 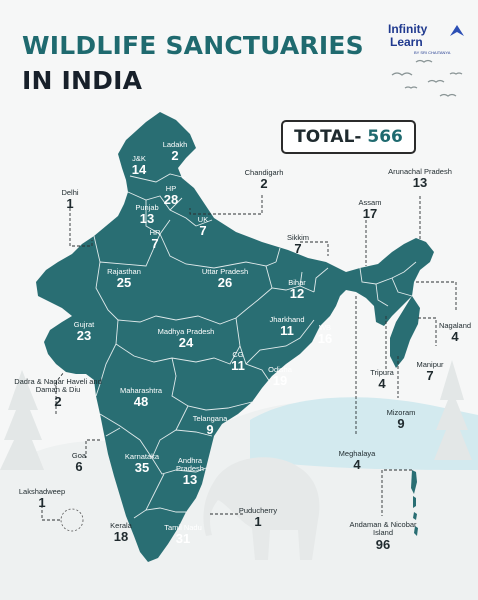 I want to click on label-telangana: Telangana 9, so click(x=210, y=426).